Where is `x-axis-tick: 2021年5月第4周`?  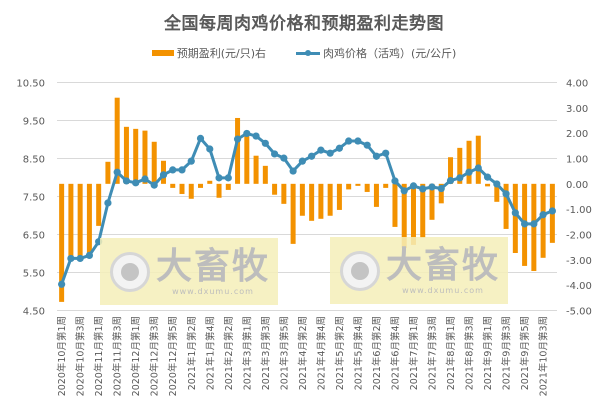 x-axis-tick: 2021年5月第4周 is located at coordinates (358, 353).